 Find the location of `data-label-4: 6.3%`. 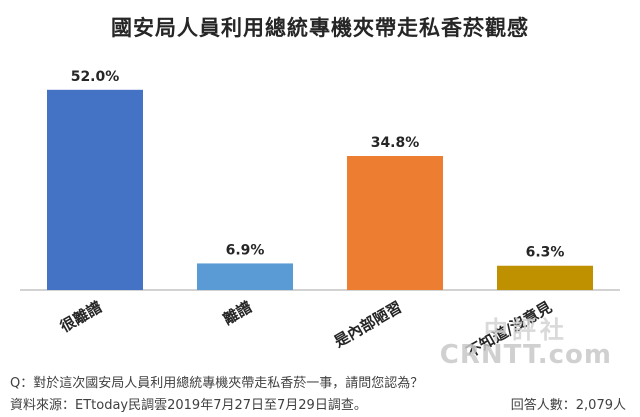

data-label-4: 6.3% is located at coordinates (545, 253).